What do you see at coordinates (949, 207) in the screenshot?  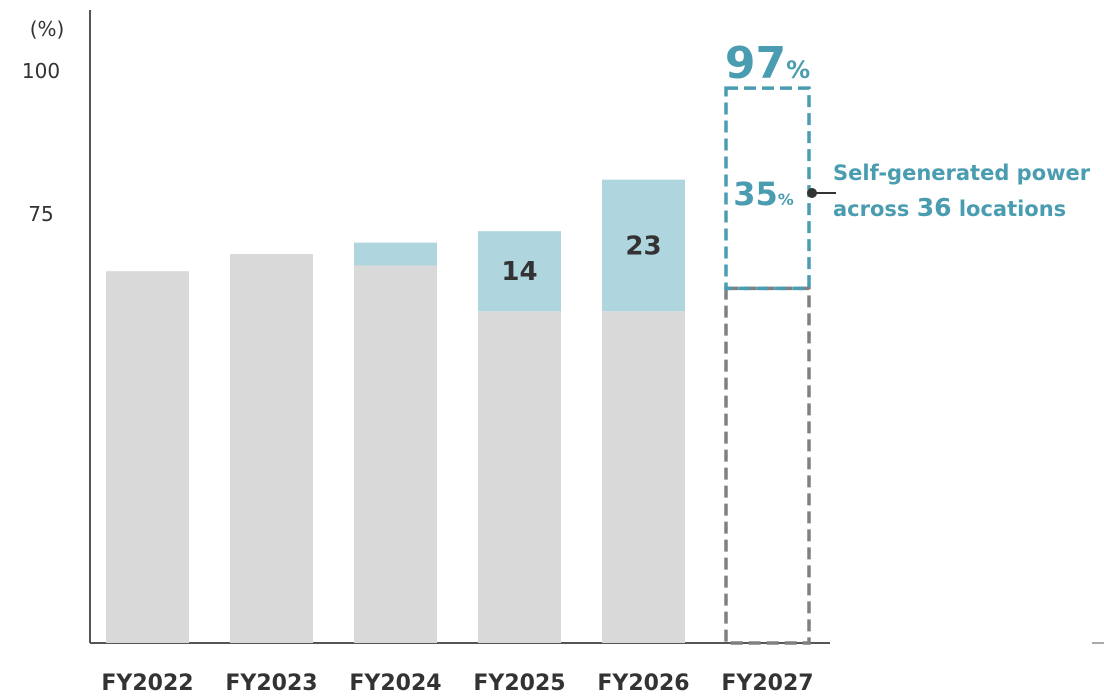 I see `annotation-line-2: across 36 locations` at bounding box center [949, 207].